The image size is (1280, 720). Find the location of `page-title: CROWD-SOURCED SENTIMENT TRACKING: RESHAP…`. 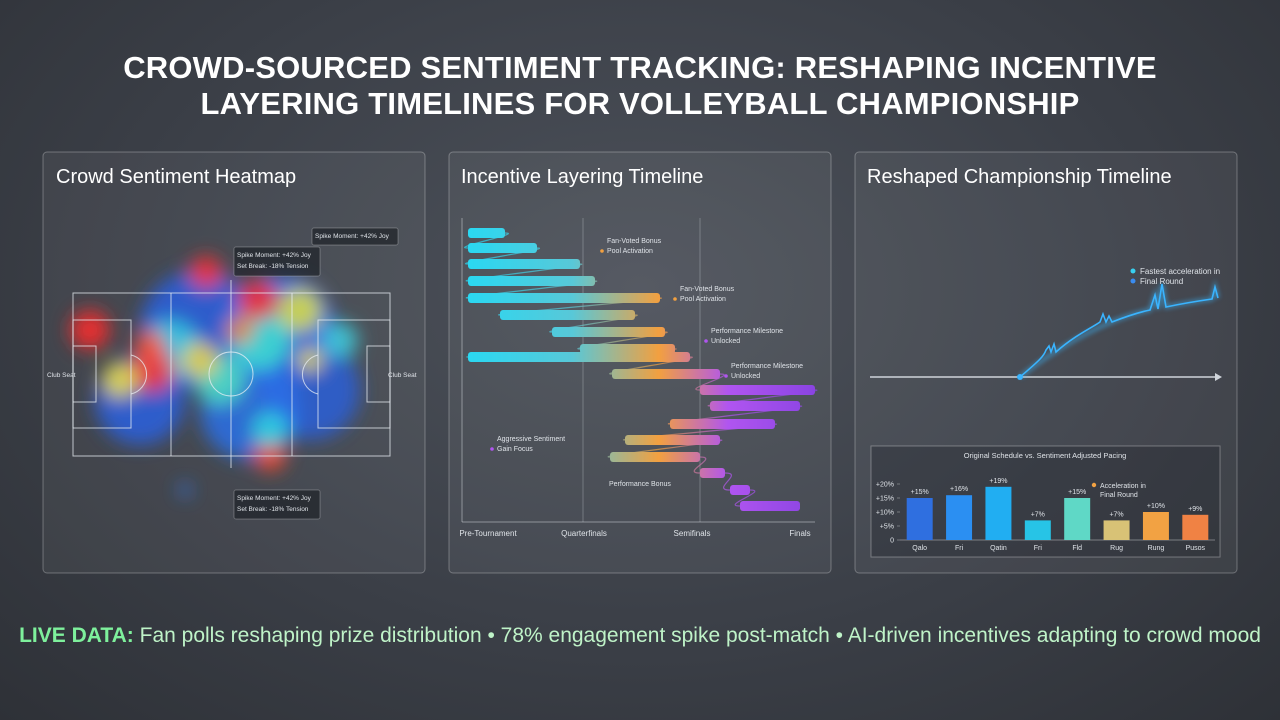

page-title: CROWD-SOURCED SENTIMENT TRACKING: RESHAP… is located at coordinates (640, 85).